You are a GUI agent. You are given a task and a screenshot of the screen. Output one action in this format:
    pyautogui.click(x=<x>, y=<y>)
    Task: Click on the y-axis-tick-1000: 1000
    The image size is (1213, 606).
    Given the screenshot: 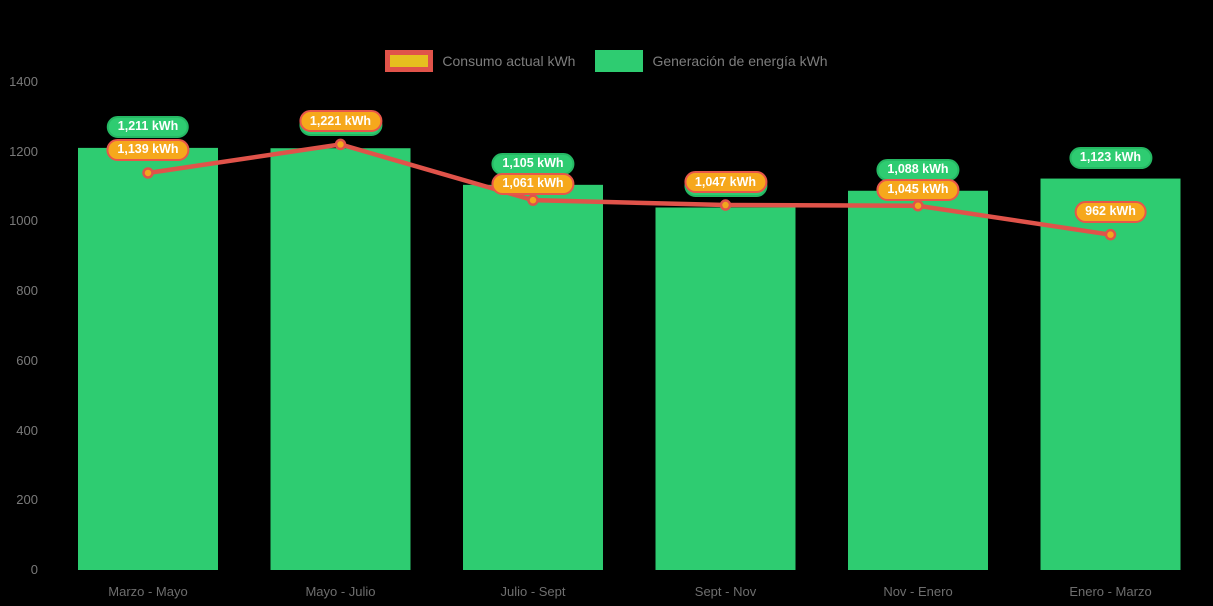 What is the action you would take?
    pyautogui.click(x=23, y=221)
    